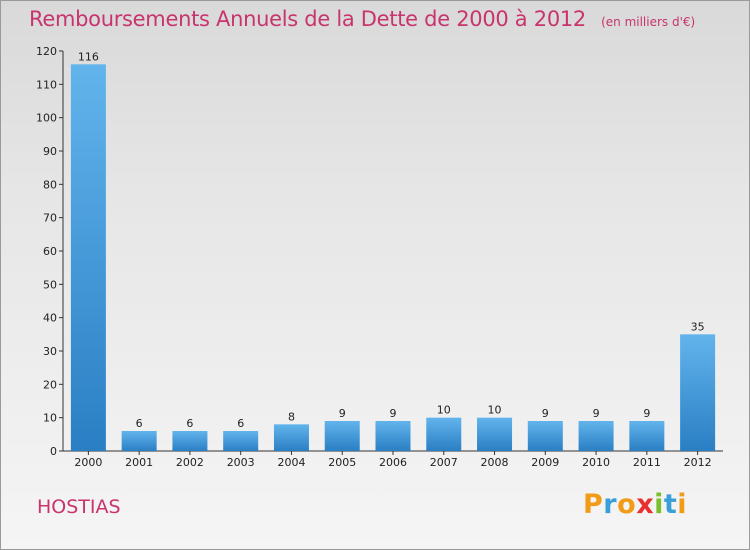  Describe the element at coordinates (627, 504) in the screenshot. I see `logo-letter: o` at that location.